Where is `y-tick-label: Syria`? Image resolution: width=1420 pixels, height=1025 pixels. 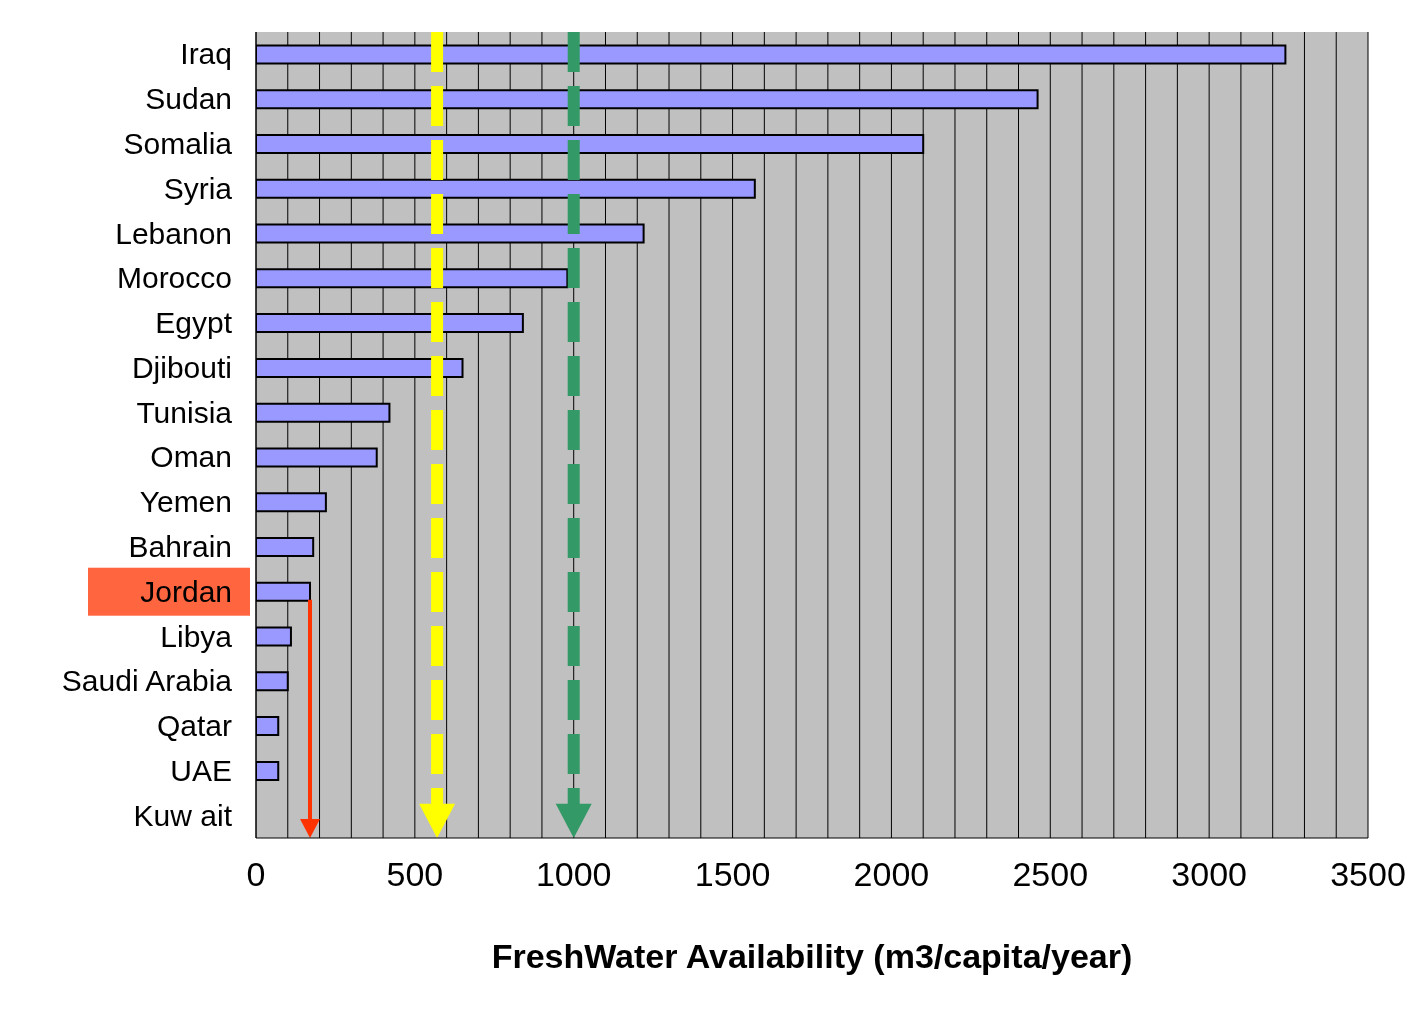
y-tick-label: Syria is located at coordinates (198, 188).